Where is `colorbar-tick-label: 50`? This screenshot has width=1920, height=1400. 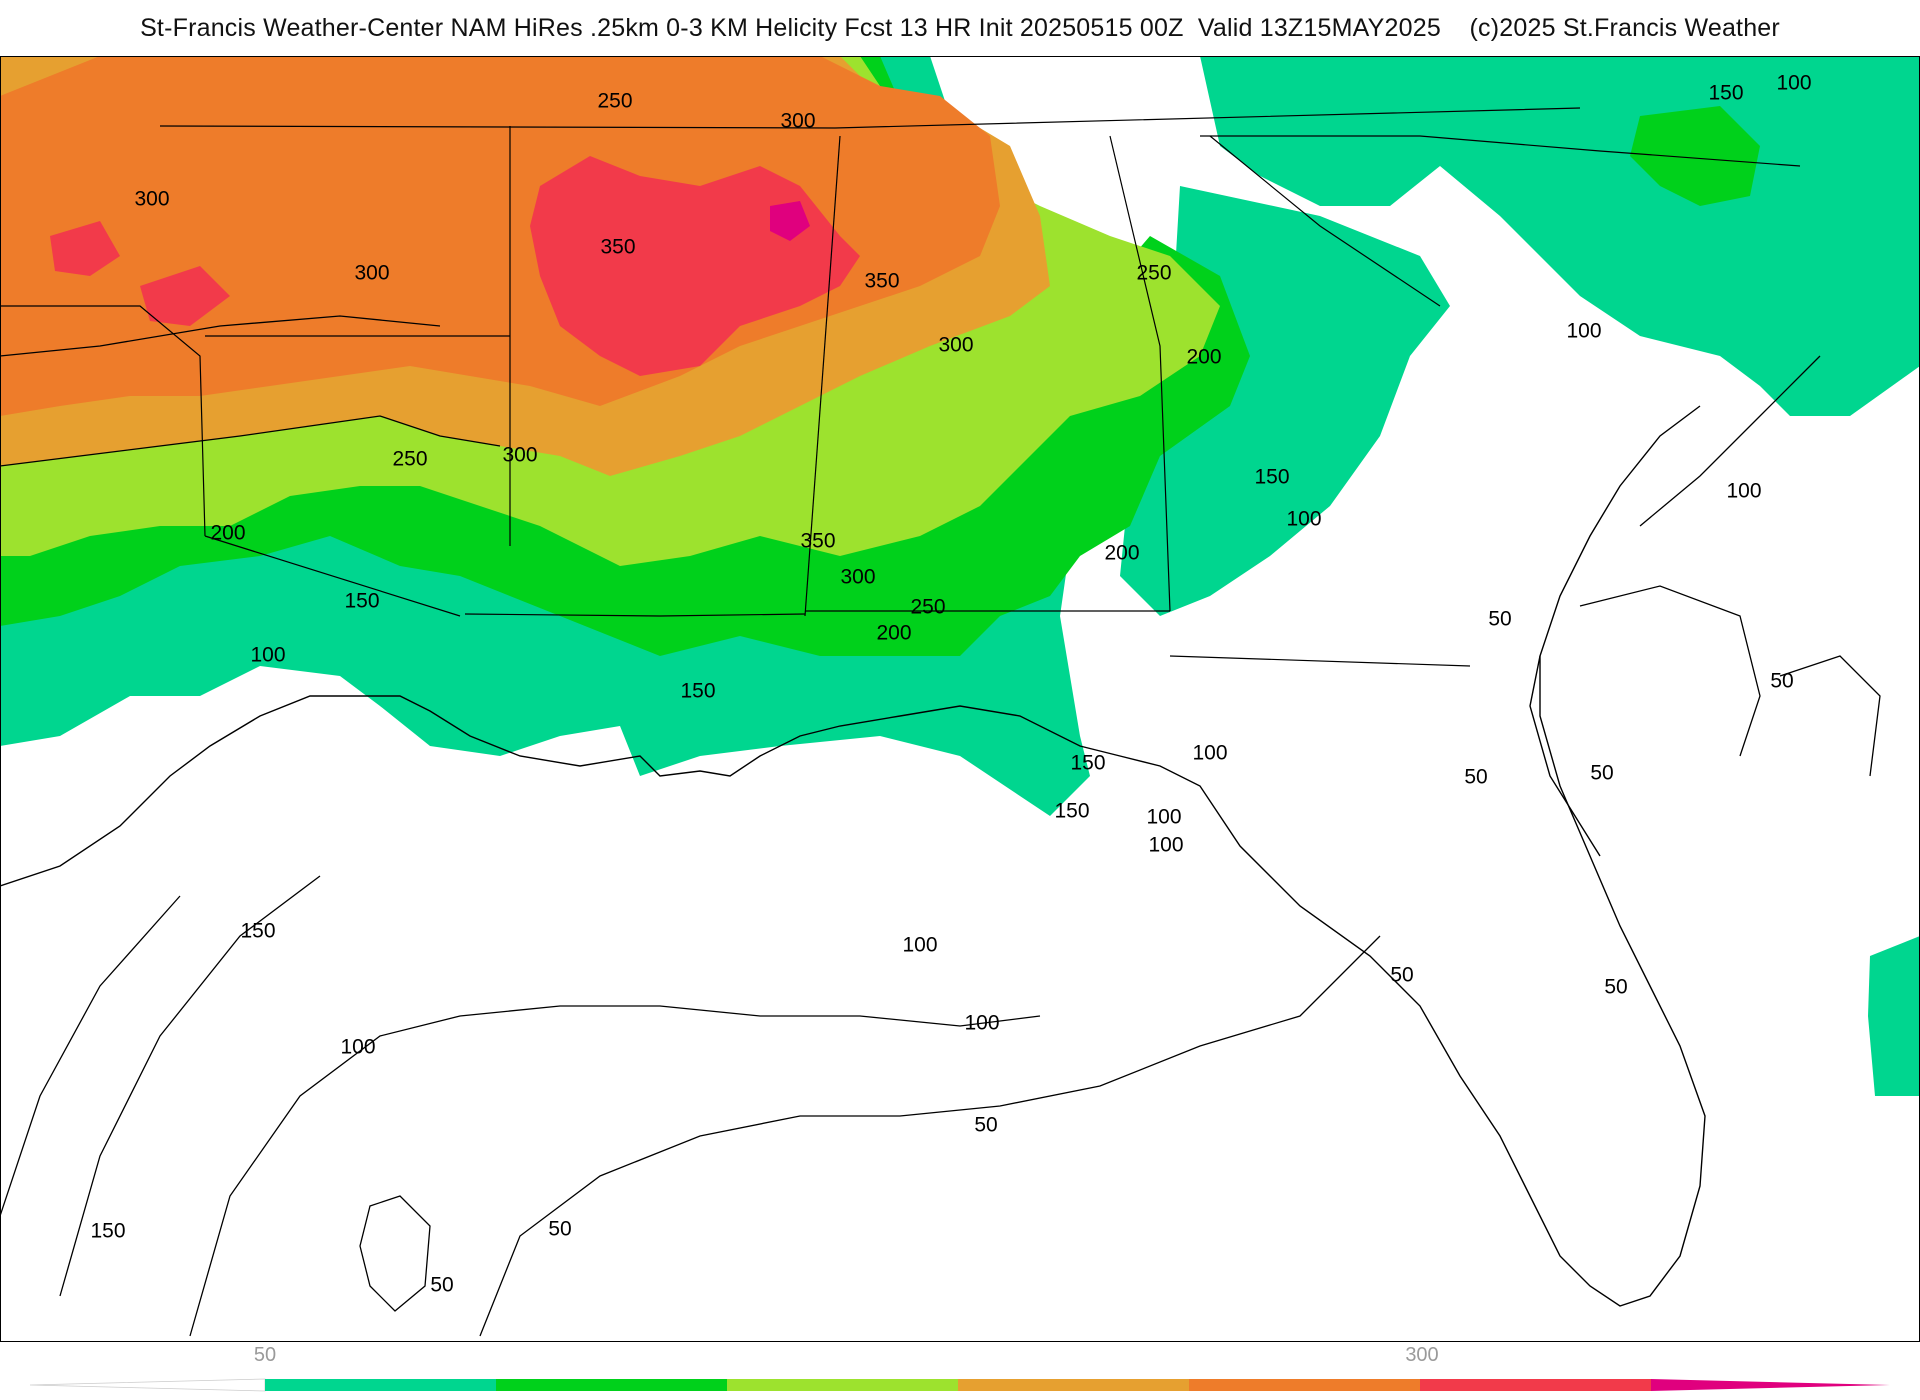
colorbar-tick-label: 50 is located at coordinates (265, 1355).